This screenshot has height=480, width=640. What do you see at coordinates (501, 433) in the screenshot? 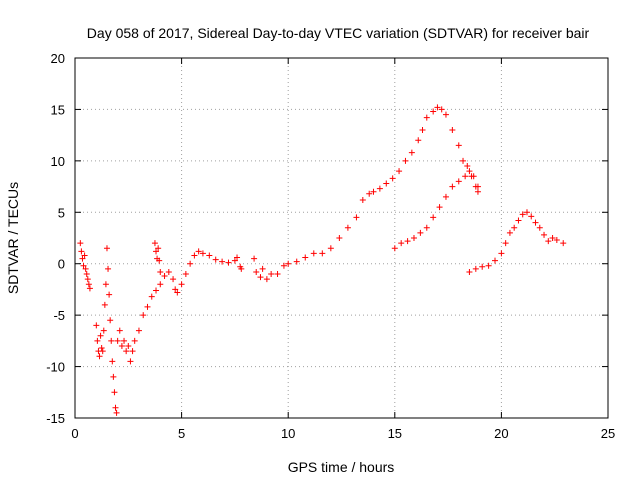
I see `x-tick-label: 20` at bounding box center [501, 433].